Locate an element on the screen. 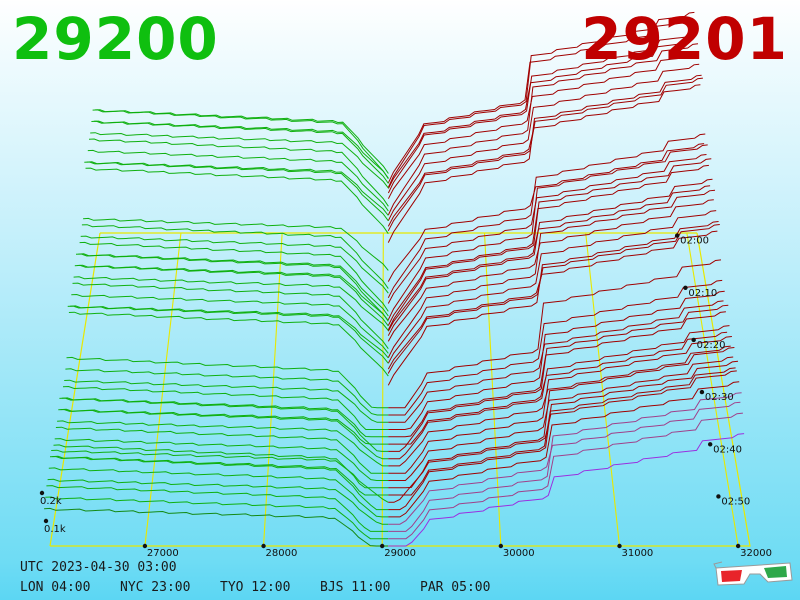 Image resolution: width=800 pixels, height=600 pixels. city-time-lon: LON 04:00 is located at coordinates (55, 587).